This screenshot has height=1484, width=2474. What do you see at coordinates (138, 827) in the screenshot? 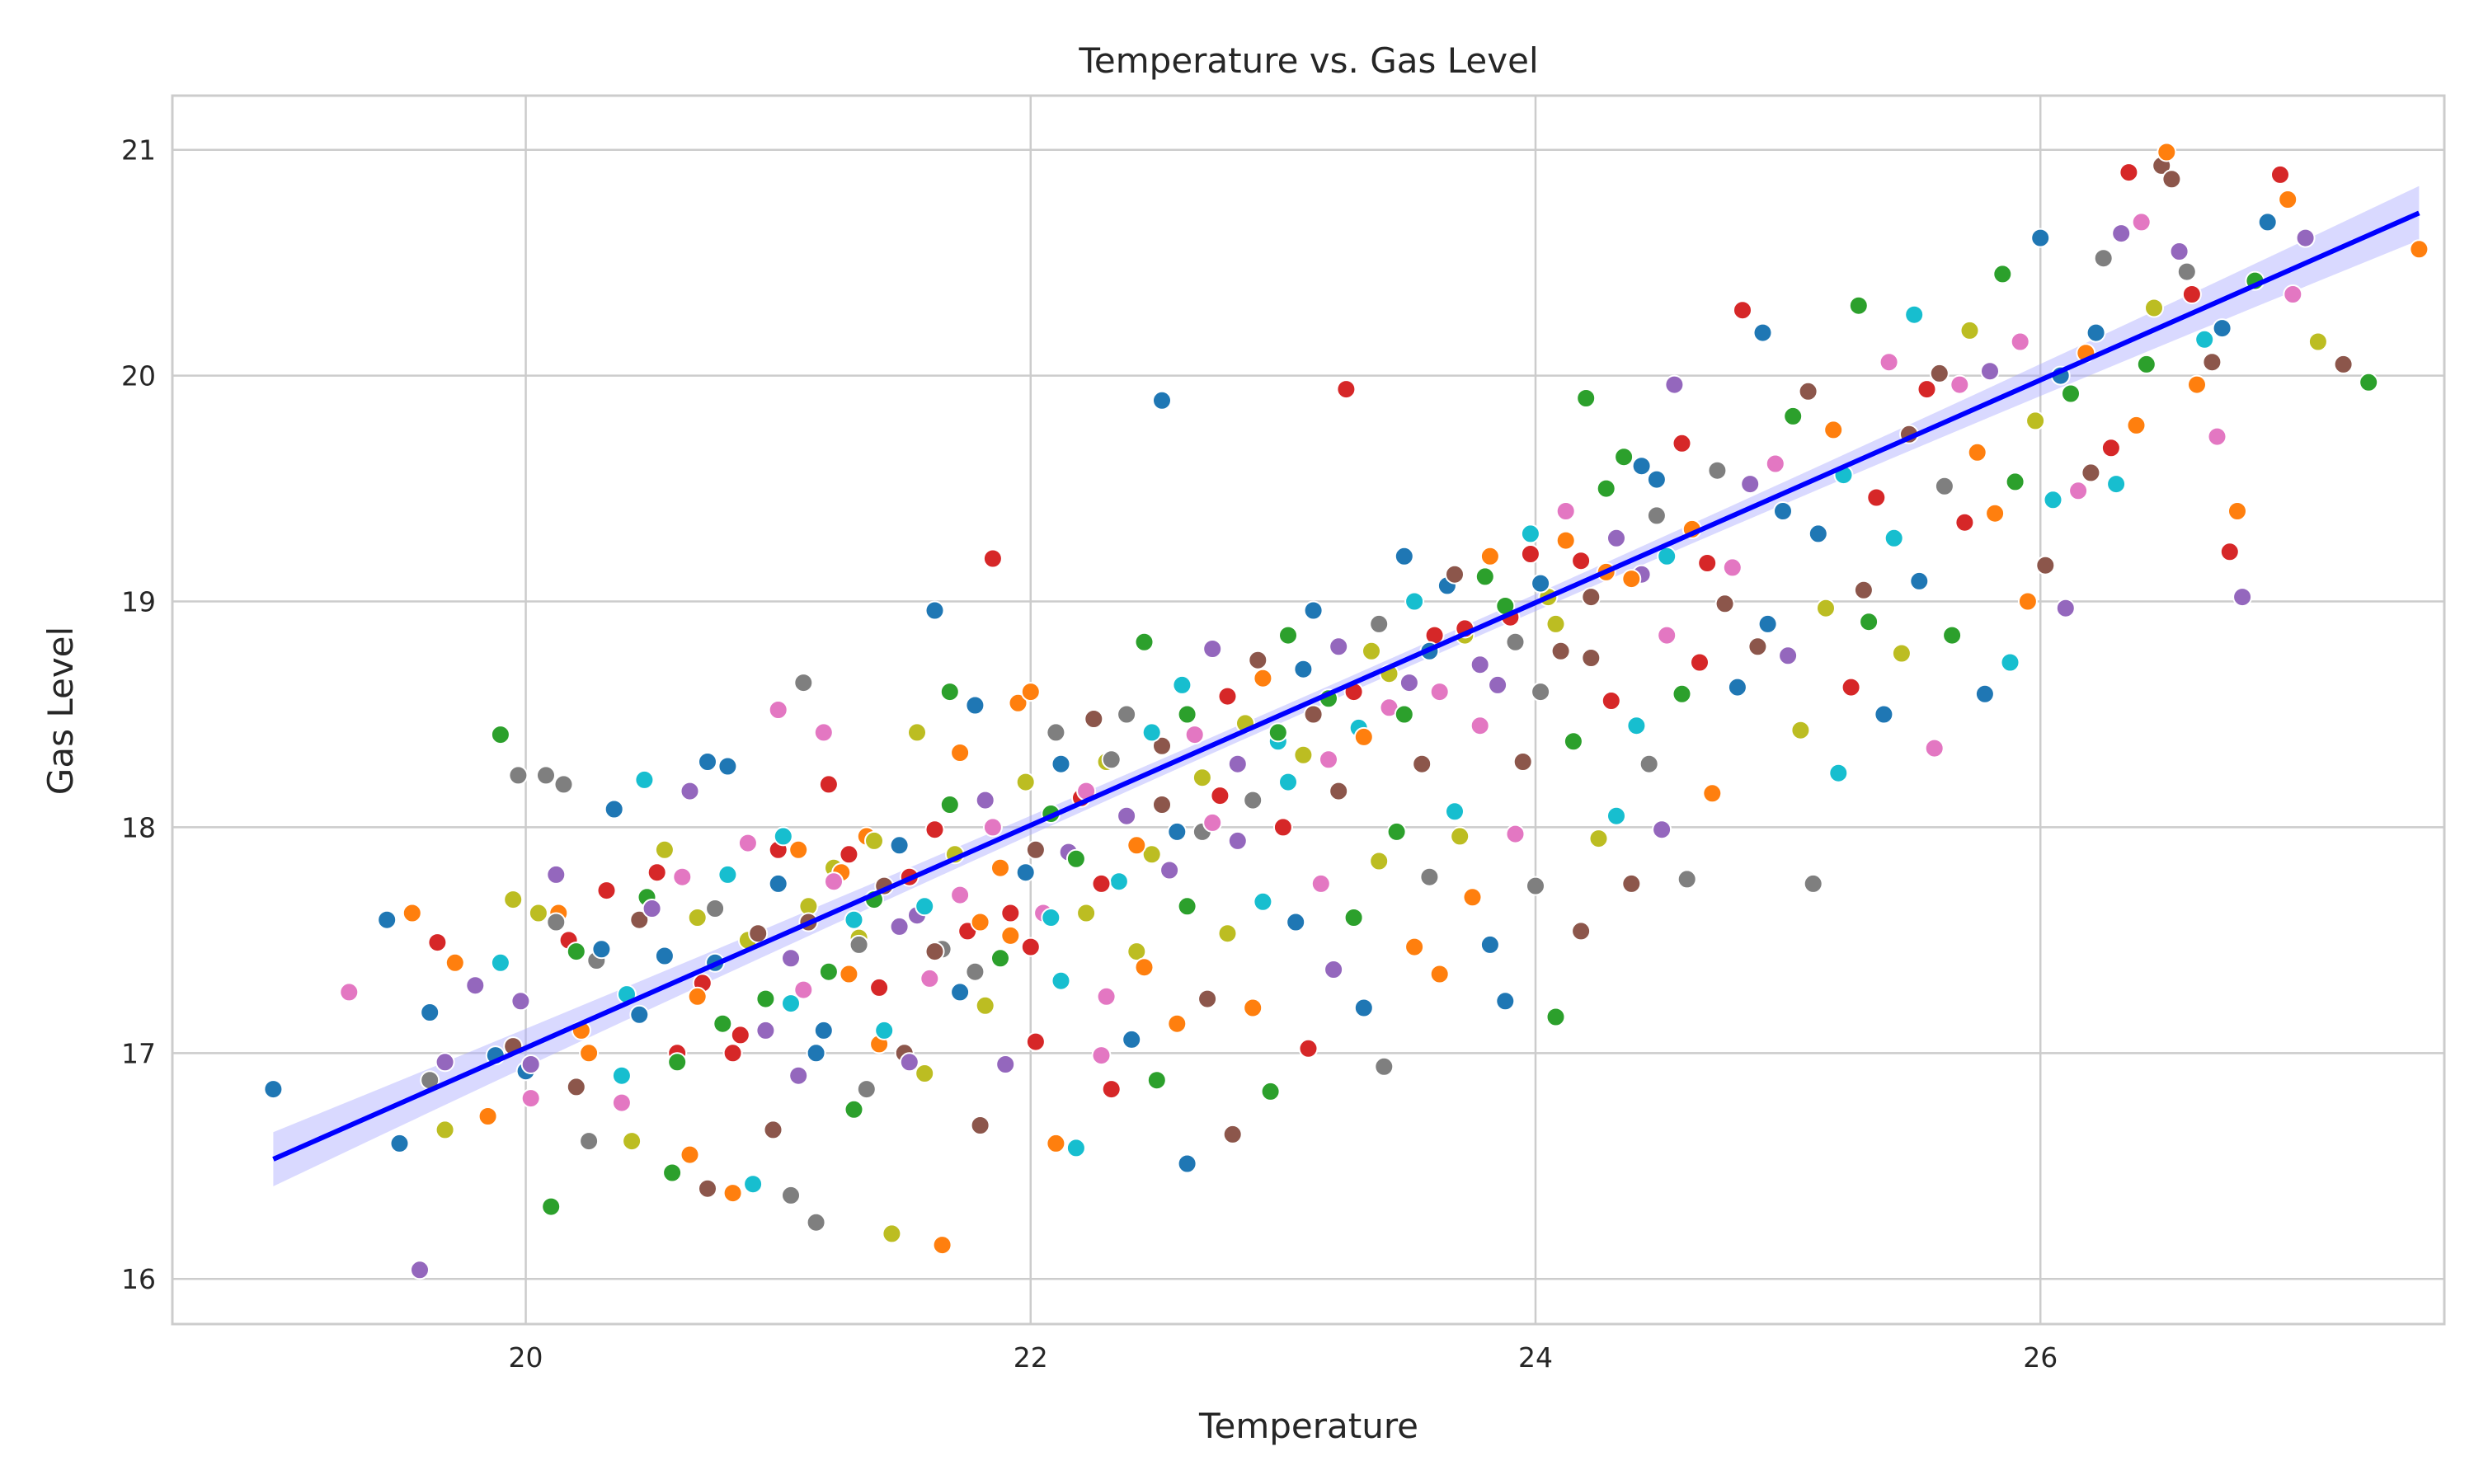
I see `y-tick-label: 18` at bounding box center [138, 827].